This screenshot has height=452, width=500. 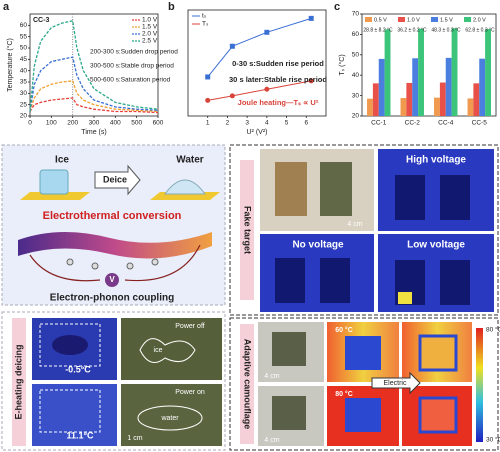 What do you see at coordinates (136, 123) in the screenshot?
I see `x-tick-label: 500` at bounding box center [136, 123].